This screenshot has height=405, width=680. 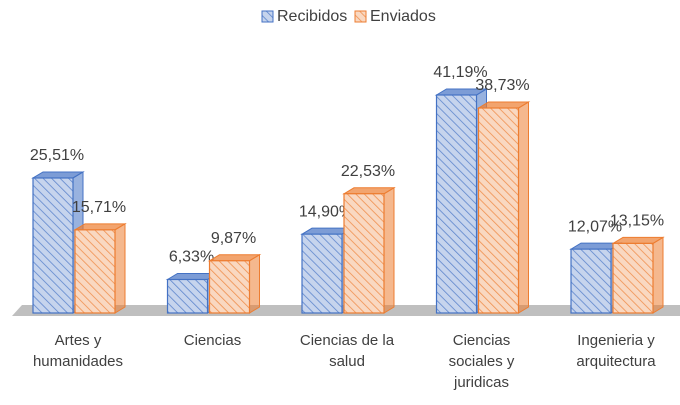 I want to click on x-tick-label: Artes y humanidades, so click(x=78, y=351).